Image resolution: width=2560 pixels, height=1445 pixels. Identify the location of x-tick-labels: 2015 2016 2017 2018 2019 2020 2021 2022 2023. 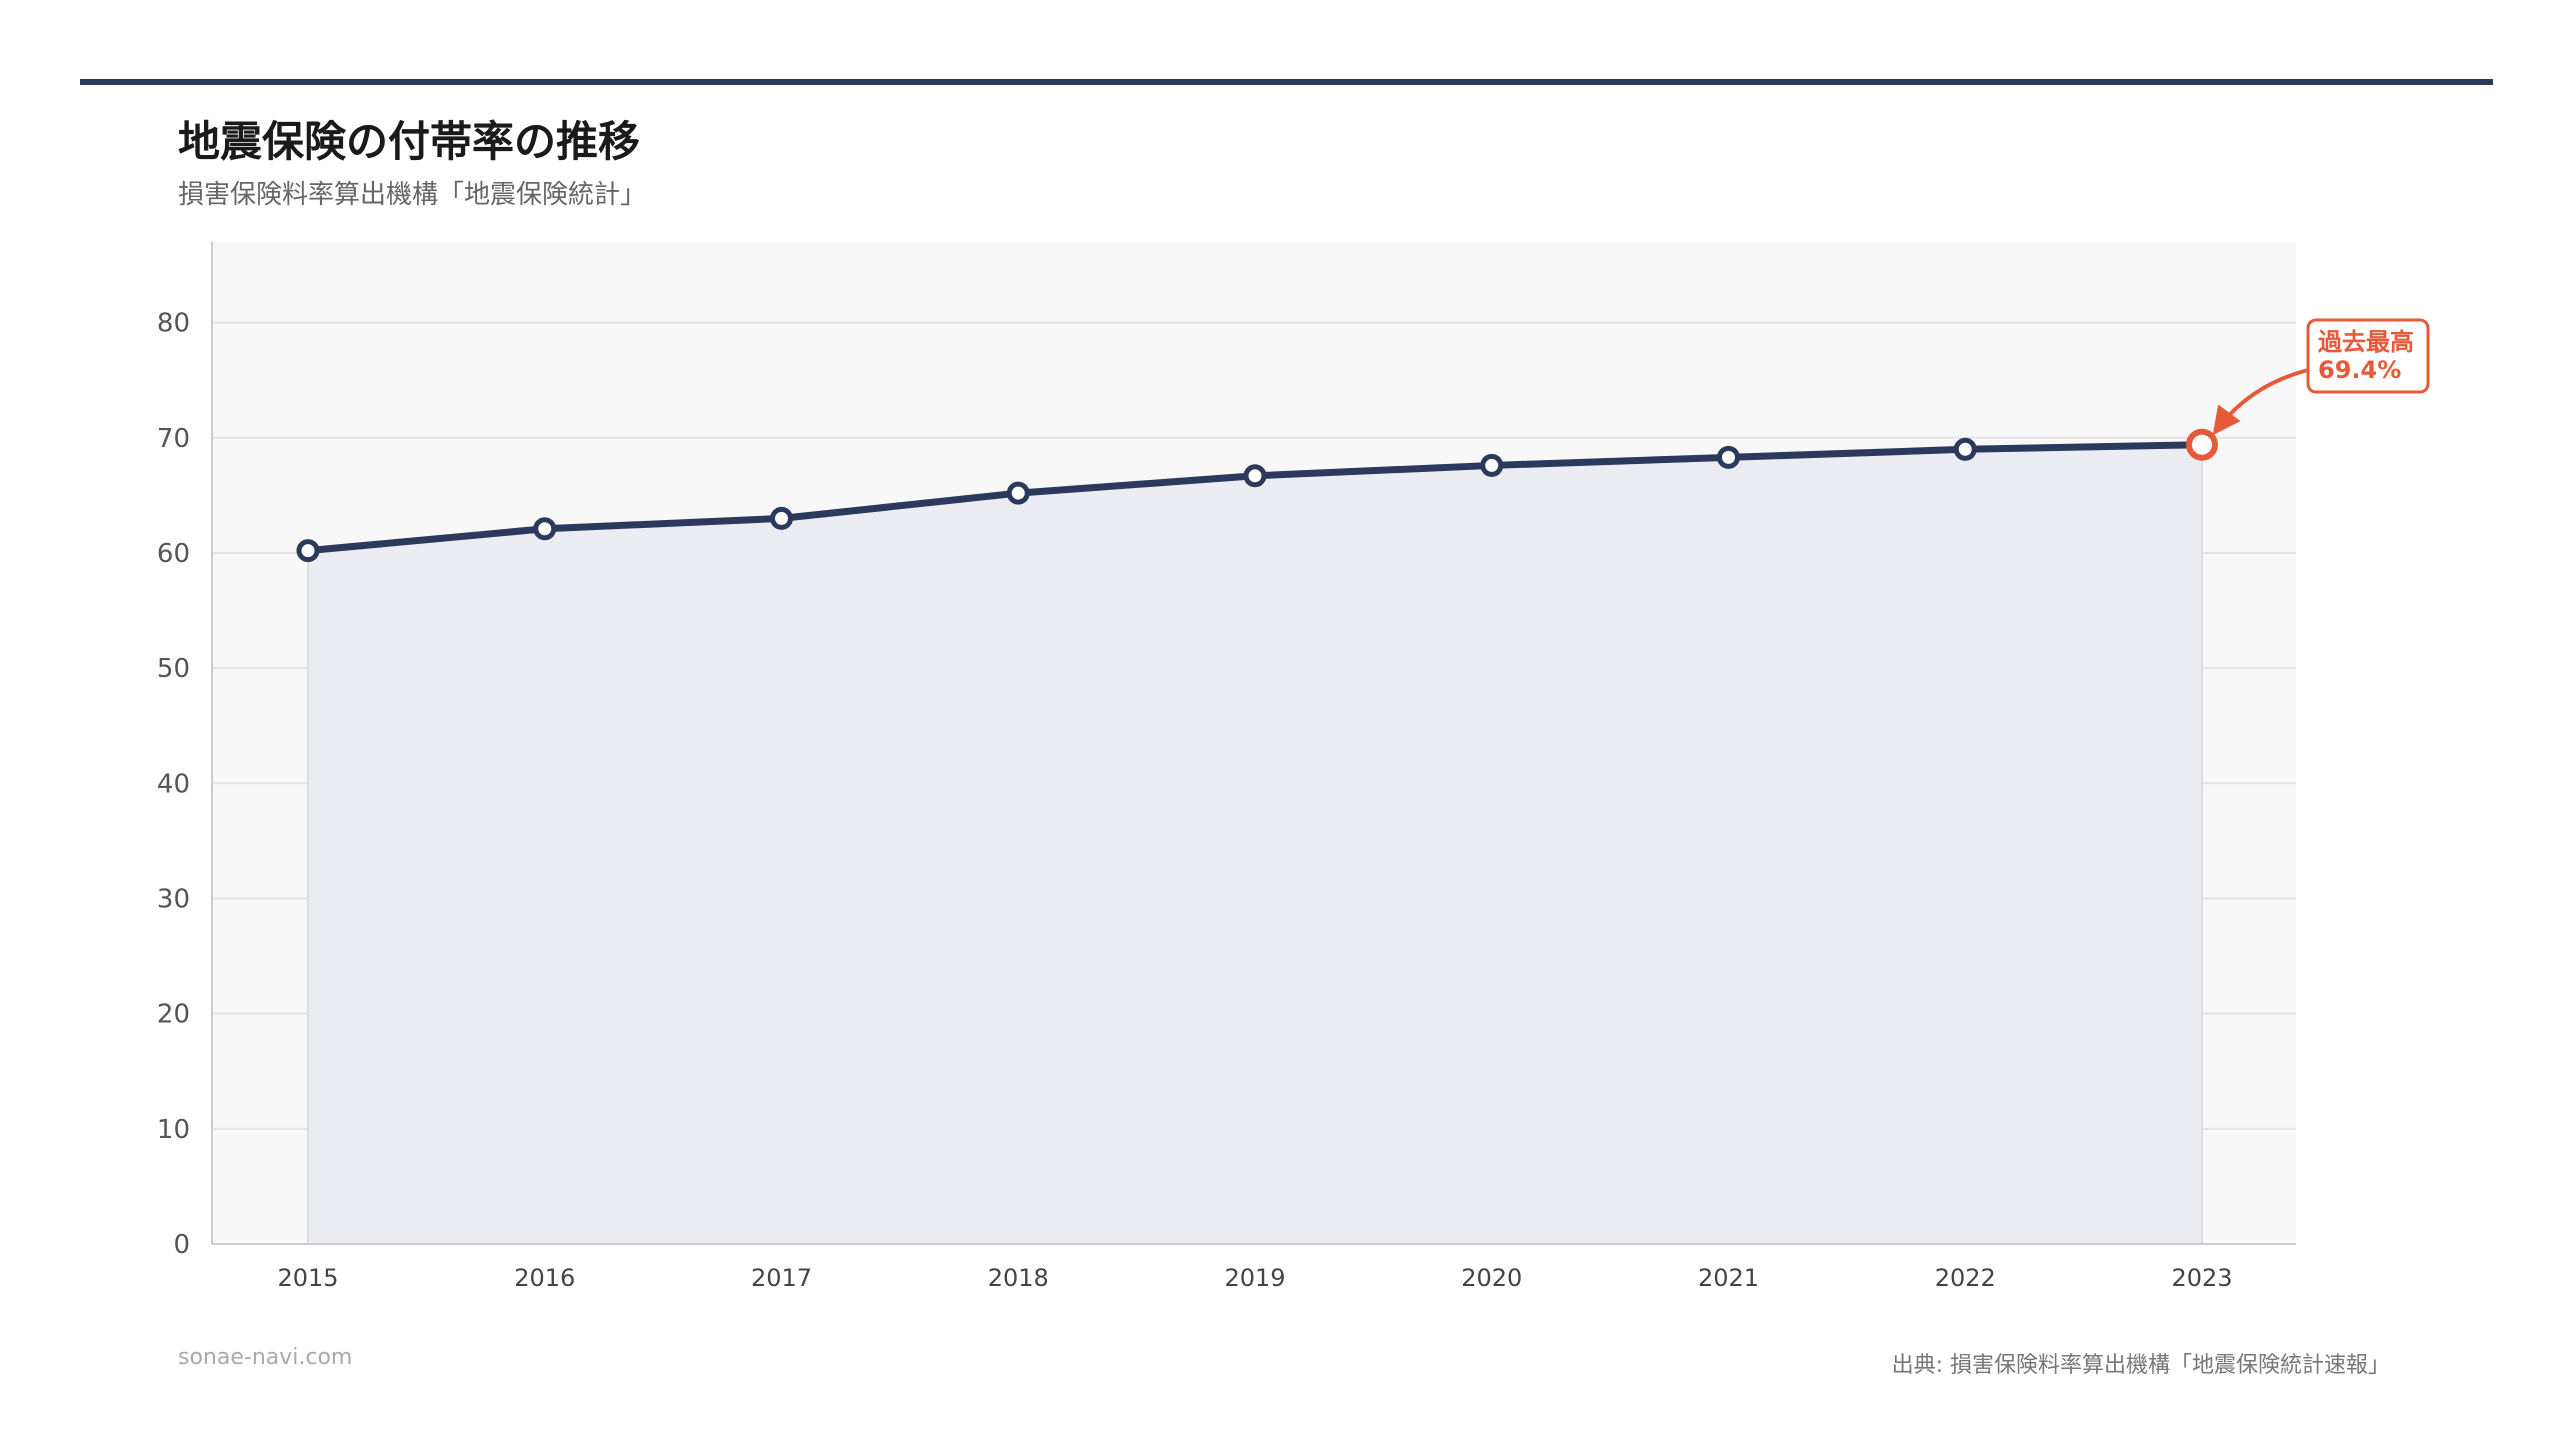
(1254, 1278).